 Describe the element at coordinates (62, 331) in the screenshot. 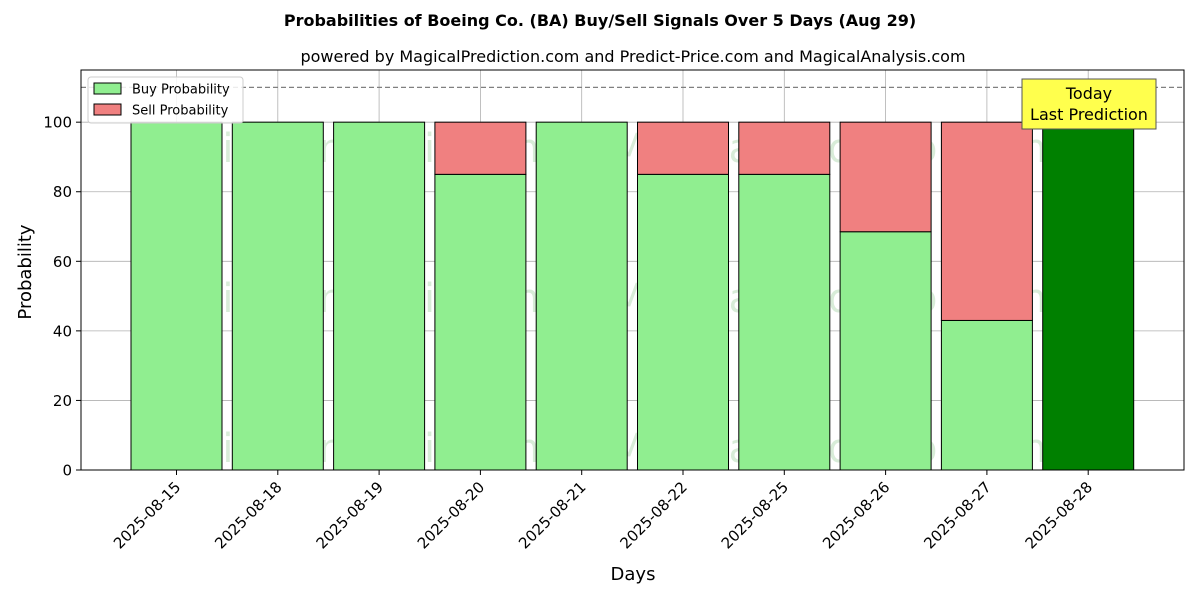

I see `y-tick-label: 40` at that location.